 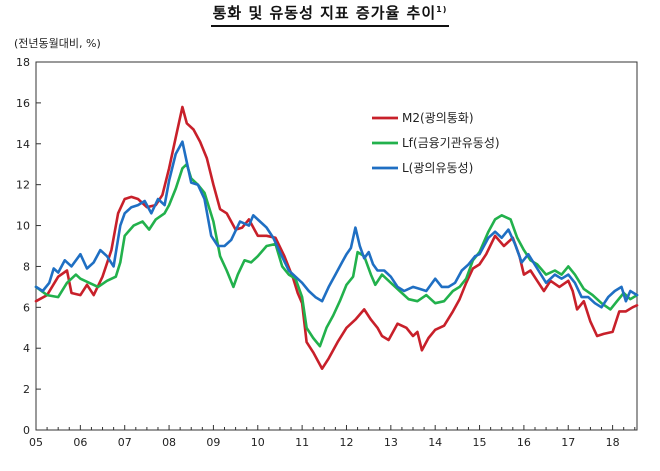 I want to click on chart-title-wrap: 통화 및 유동성 지표 증가율 추이1), so click(x=330, y=14).